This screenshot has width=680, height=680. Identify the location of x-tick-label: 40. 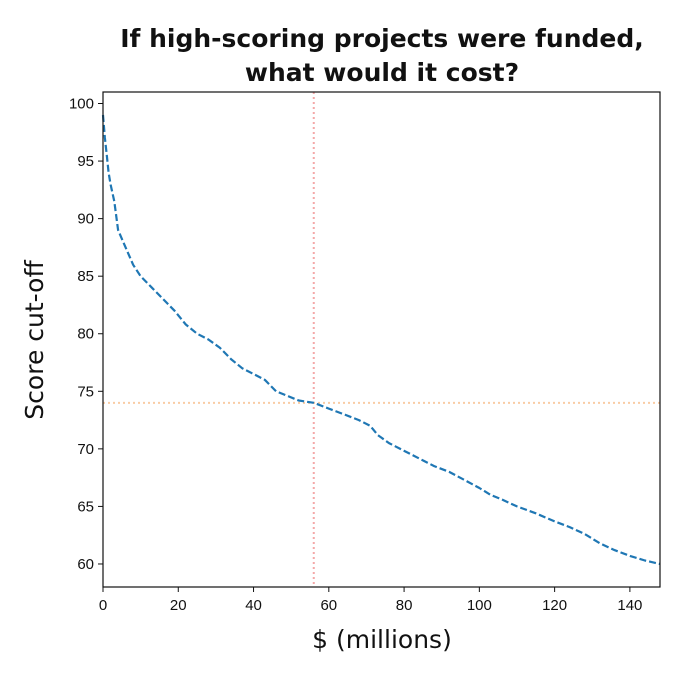
(253, 605).